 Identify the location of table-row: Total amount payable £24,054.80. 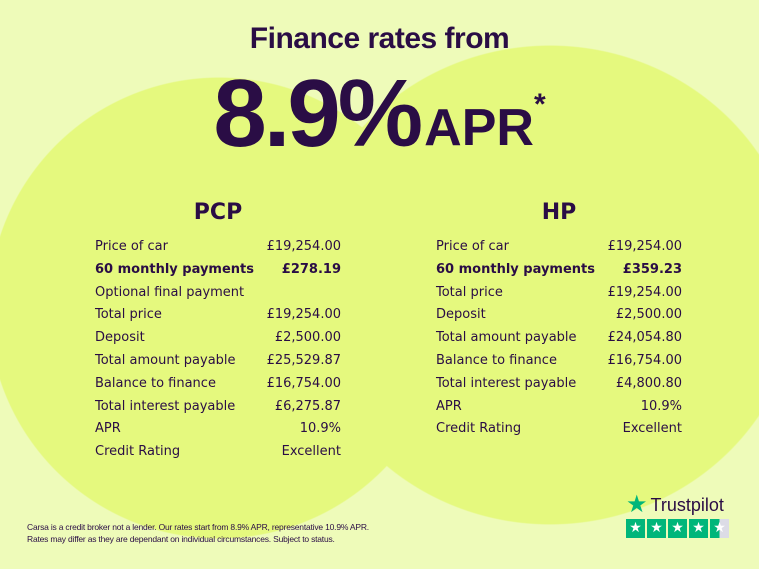
(559, 340).